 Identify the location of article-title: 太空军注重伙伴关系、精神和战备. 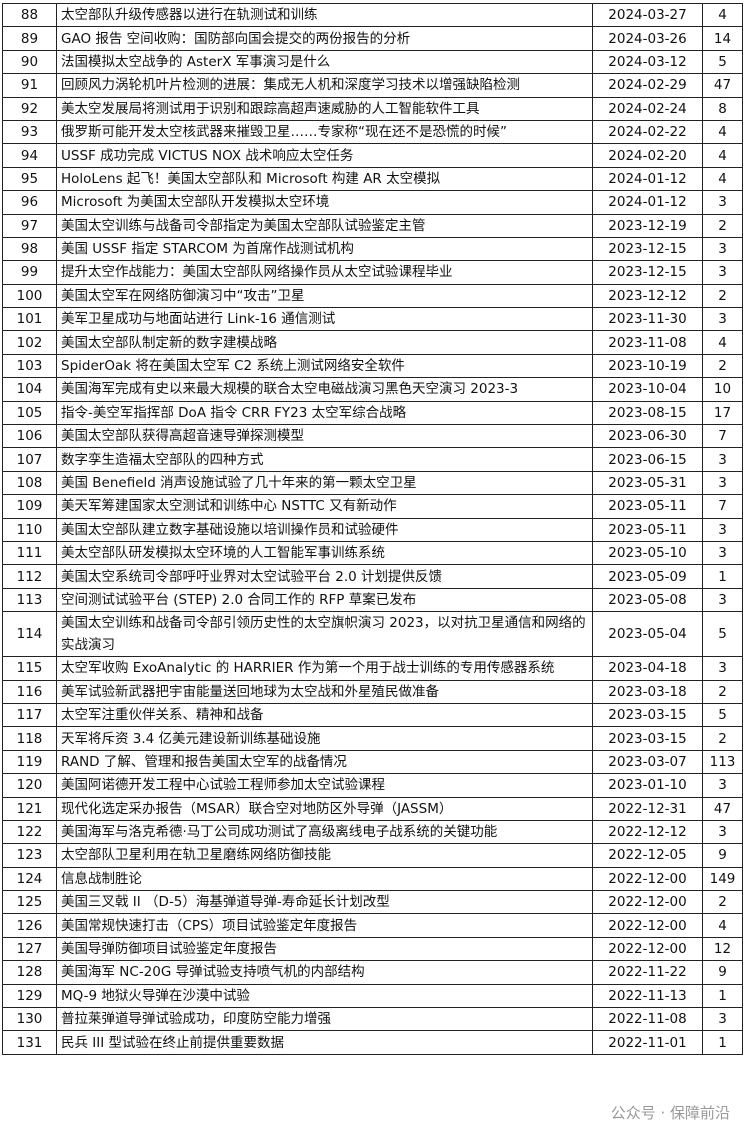
(324, 715).